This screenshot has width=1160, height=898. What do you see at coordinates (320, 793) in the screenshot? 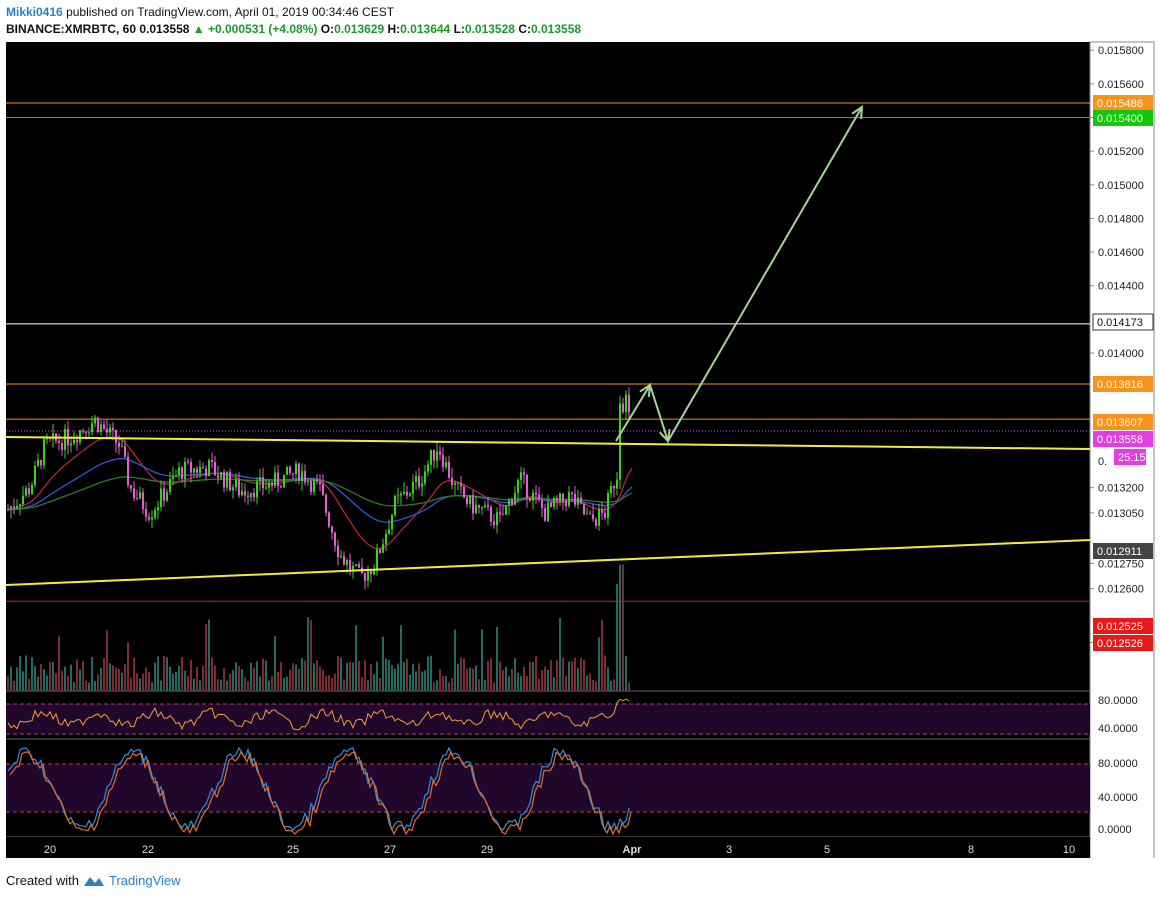
I see `stoch-d-line` at bounding box center [320, 793].